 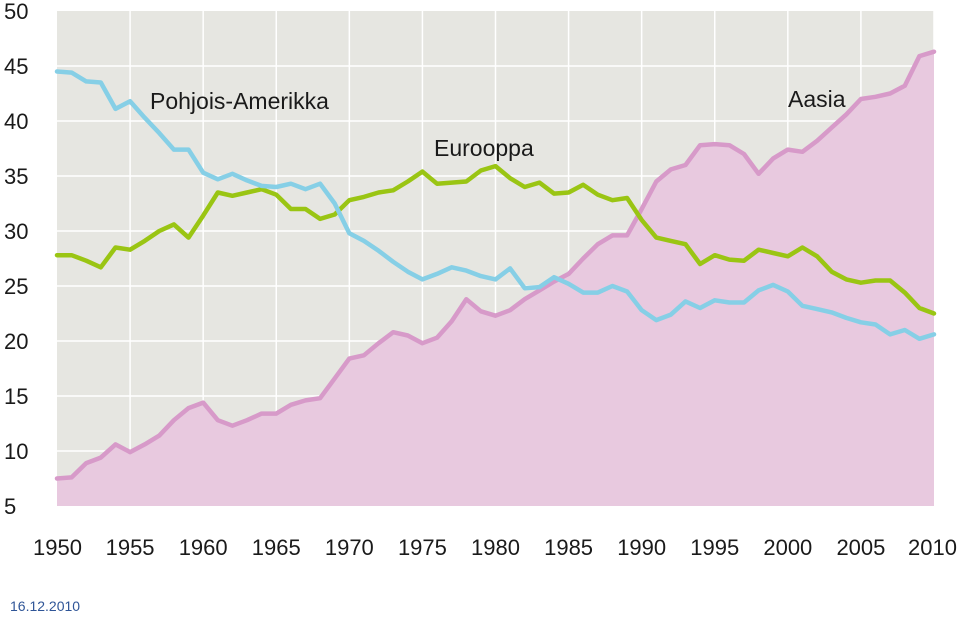 What do you see at coordinates (16, 396) in the screenshot?
I see `y-tick-label: 15` at bounding box center [16, 396].